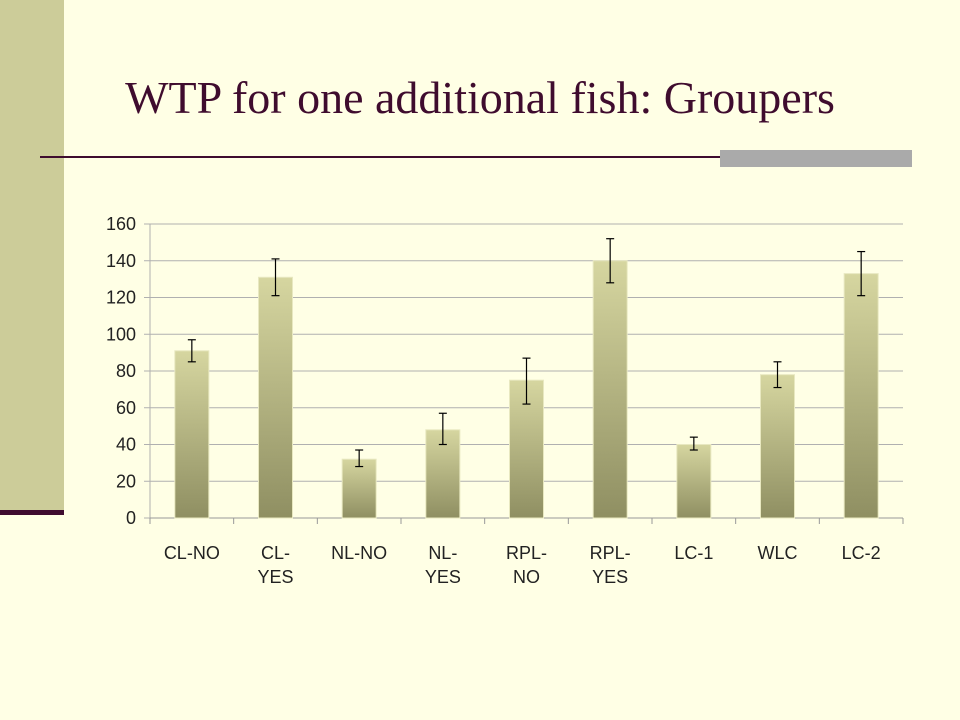  I want to click on y-tick-label: 80, so click(126, 371).